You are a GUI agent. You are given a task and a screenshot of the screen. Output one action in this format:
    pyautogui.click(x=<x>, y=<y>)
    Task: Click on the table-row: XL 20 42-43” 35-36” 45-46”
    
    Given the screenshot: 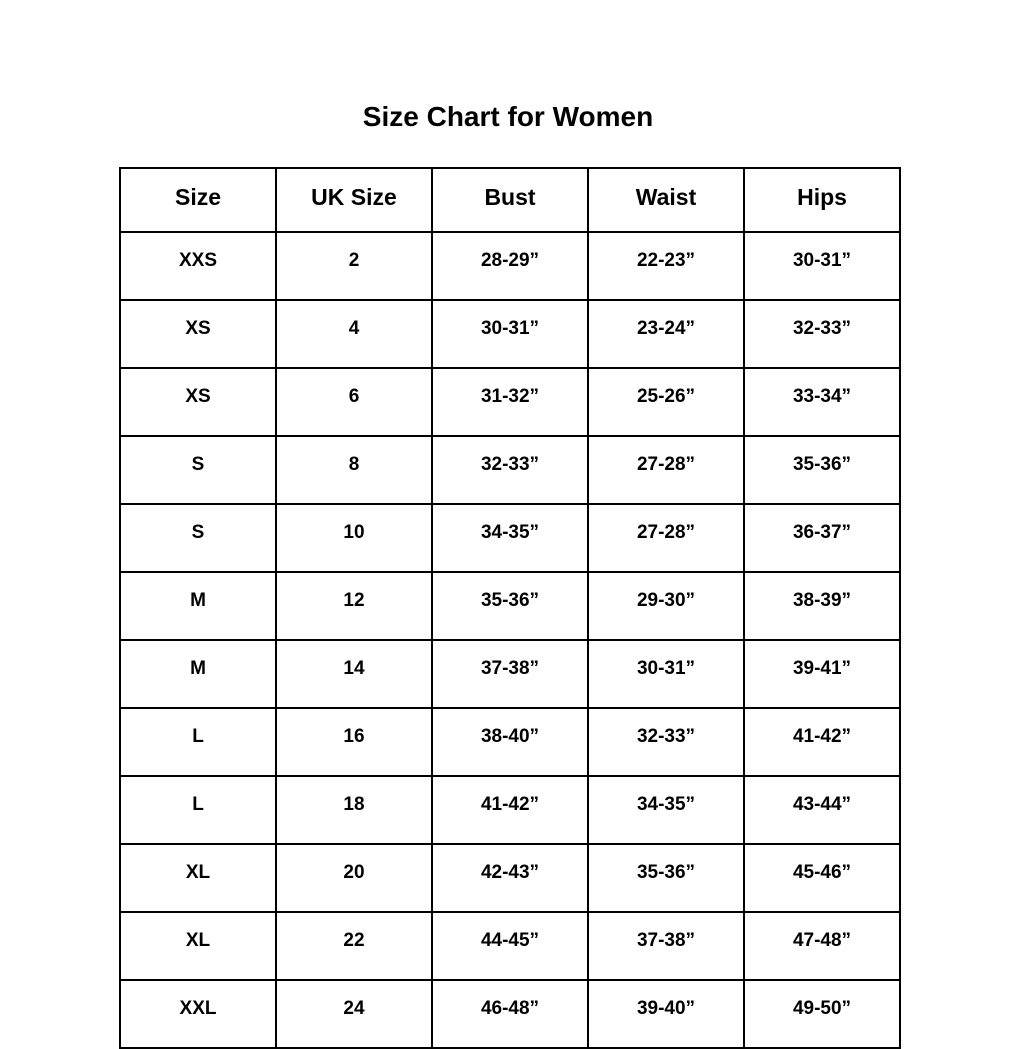 What is the action you would take?
    pyautogui.click(x=510, y=878)
    